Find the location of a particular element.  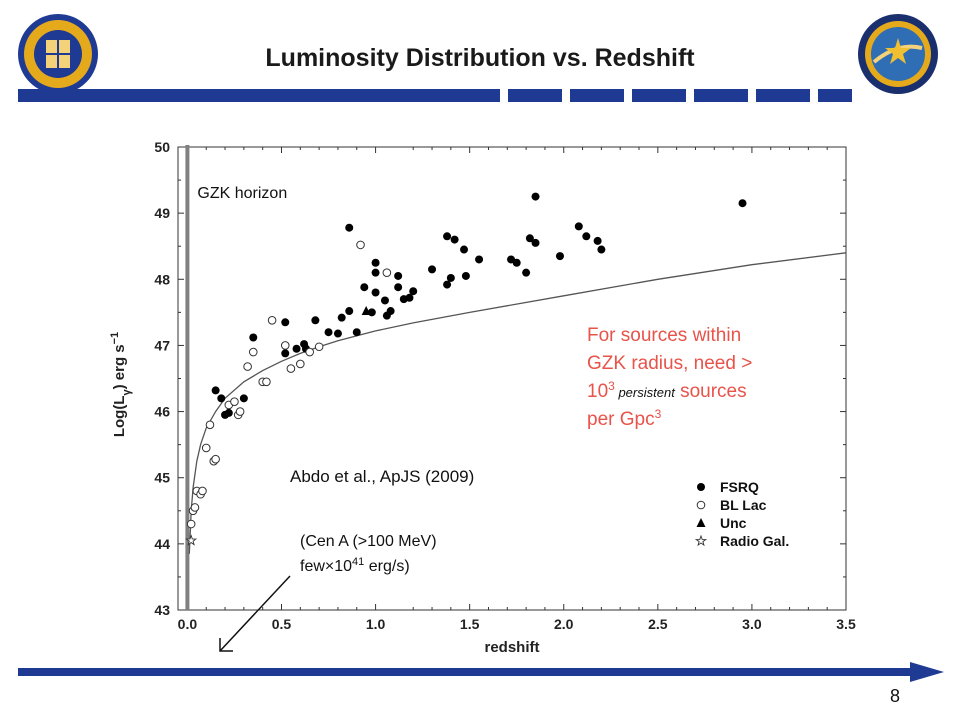

y-tick-label: 43 is located at coordinates (162, 610).